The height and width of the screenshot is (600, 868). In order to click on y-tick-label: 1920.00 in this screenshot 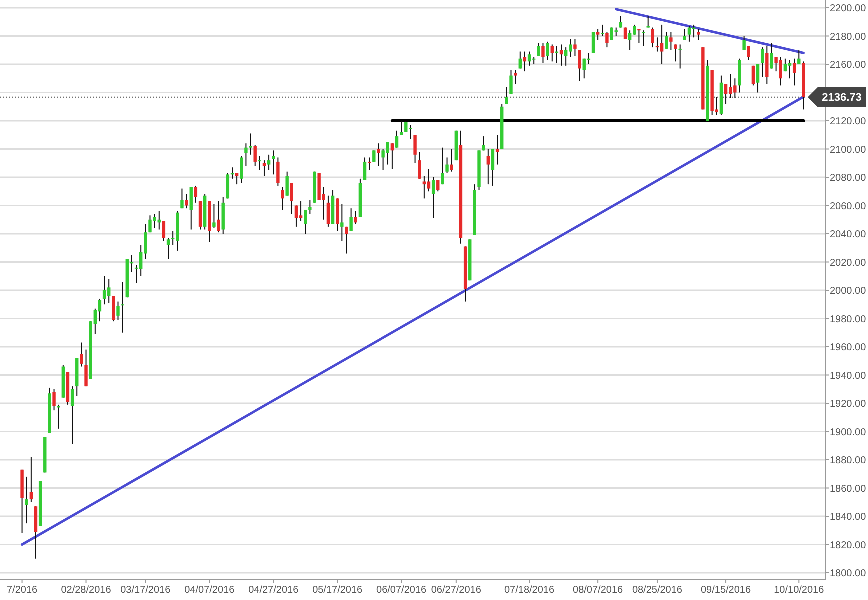, I will do `click(848, 404)`.